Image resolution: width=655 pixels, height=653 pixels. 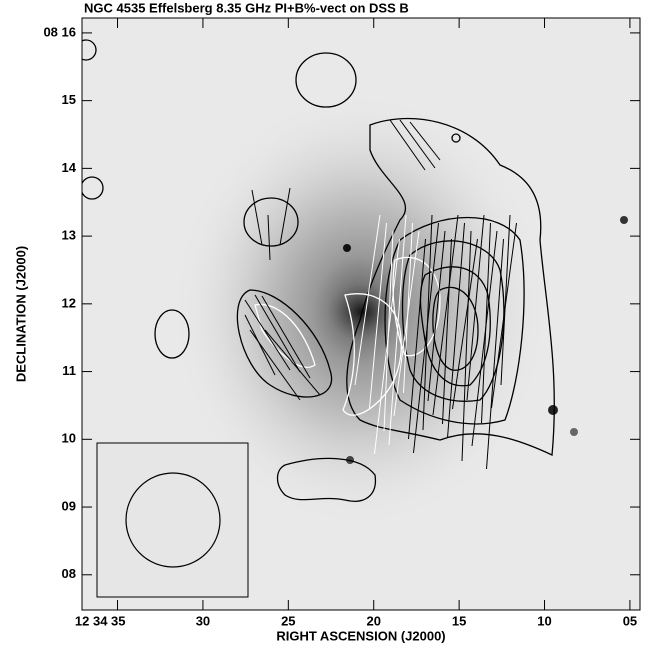 I want to click on x-tick-label: 05, so click(x=630, y=620).